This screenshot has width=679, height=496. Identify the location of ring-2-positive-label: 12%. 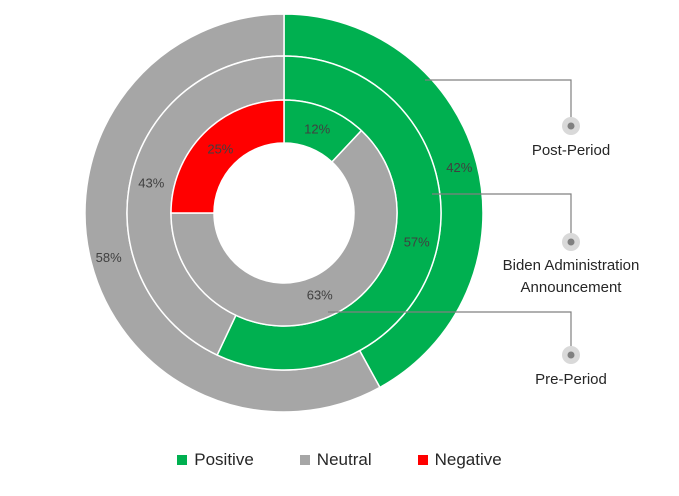
(317, 128).